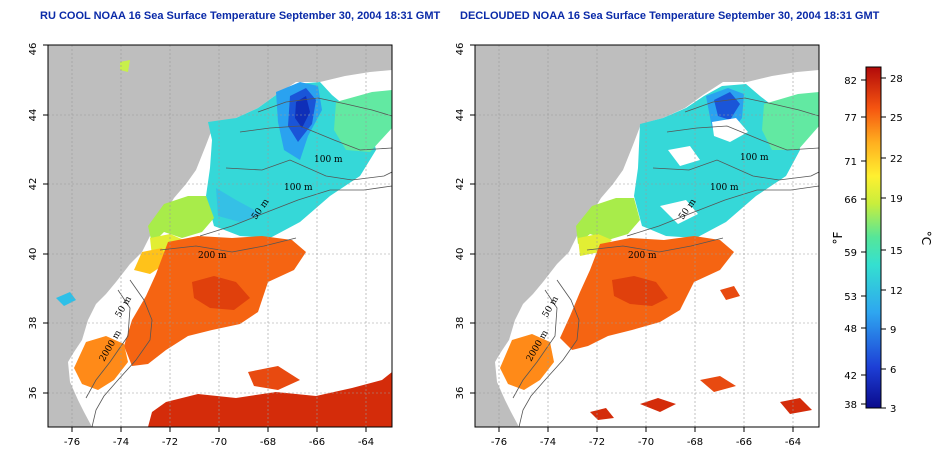 Image resolution: width=950 pixels, height=475 pixels. What do you see at coordinates (850, 253) in the screenshot?
I see `fahrenheit-tick-label: 59` at bounding box center [850, 253].